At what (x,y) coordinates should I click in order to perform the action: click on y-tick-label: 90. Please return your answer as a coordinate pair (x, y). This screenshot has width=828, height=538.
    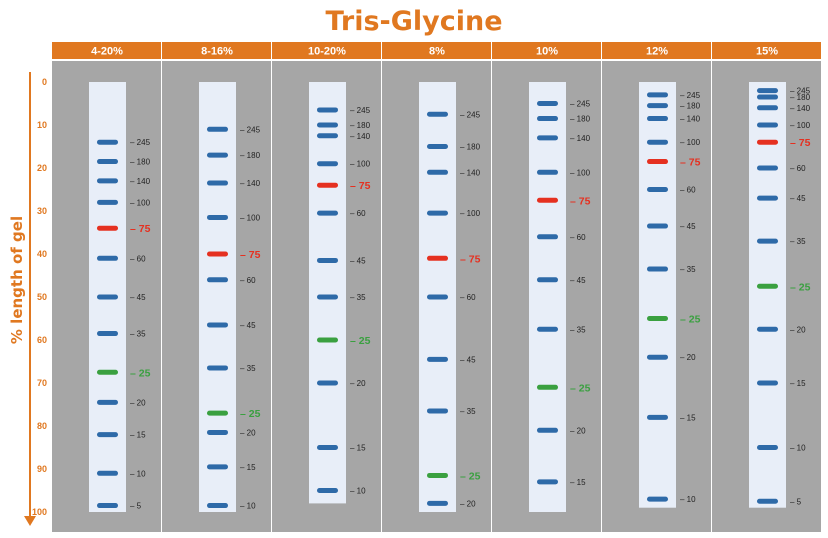
    Looking at the image, I should click on (42, 469).